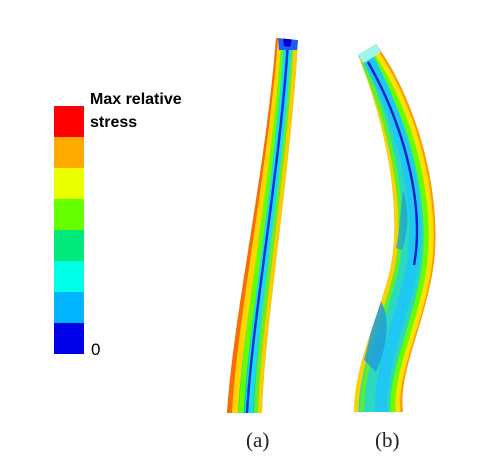  I want to click on legend-title-line1: Max relative, so click(136, 99).